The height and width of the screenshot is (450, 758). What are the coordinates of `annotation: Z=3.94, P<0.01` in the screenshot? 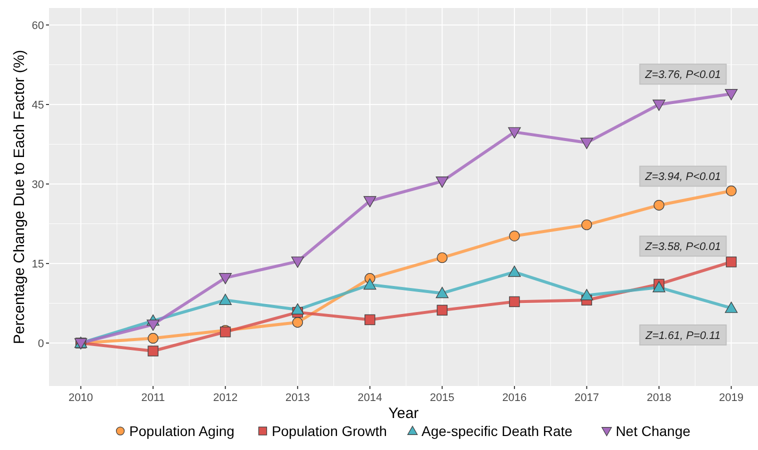 It's located at (682, 177).